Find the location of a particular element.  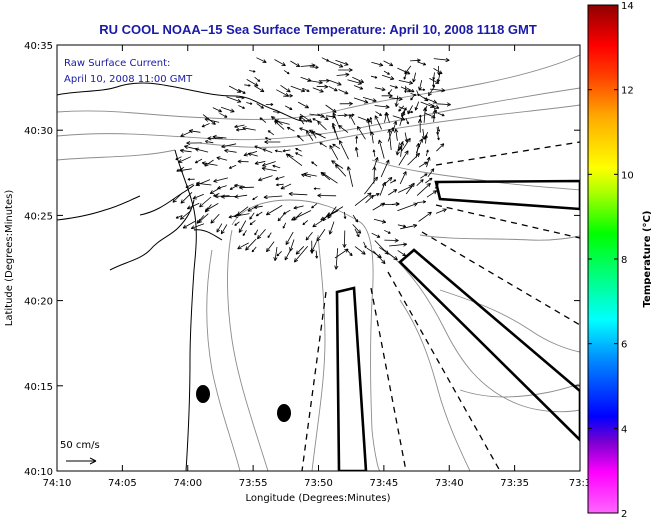

longitude-tick-label: 73:55 is located at coordinates (253, 483).